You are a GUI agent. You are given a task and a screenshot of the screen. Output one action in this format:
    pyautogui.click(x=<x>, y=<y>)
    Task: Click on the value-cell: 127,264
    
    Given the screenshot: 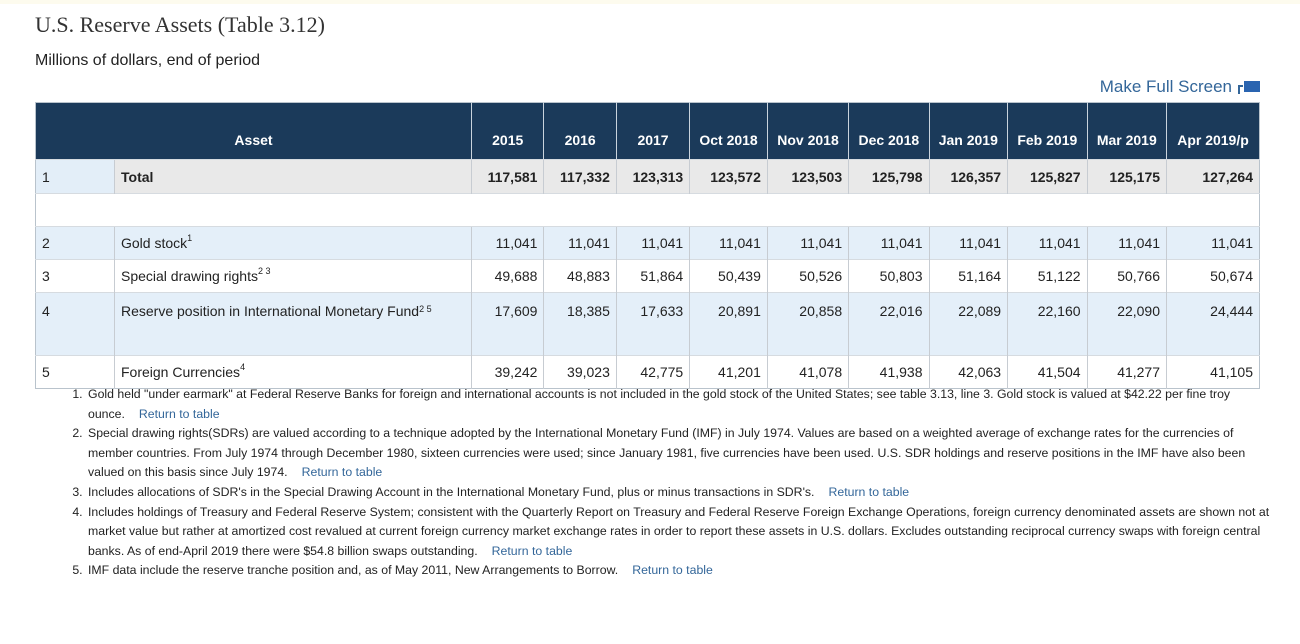 What is the action you would take?
    pyautogui.click(x=1213, y=176)
    